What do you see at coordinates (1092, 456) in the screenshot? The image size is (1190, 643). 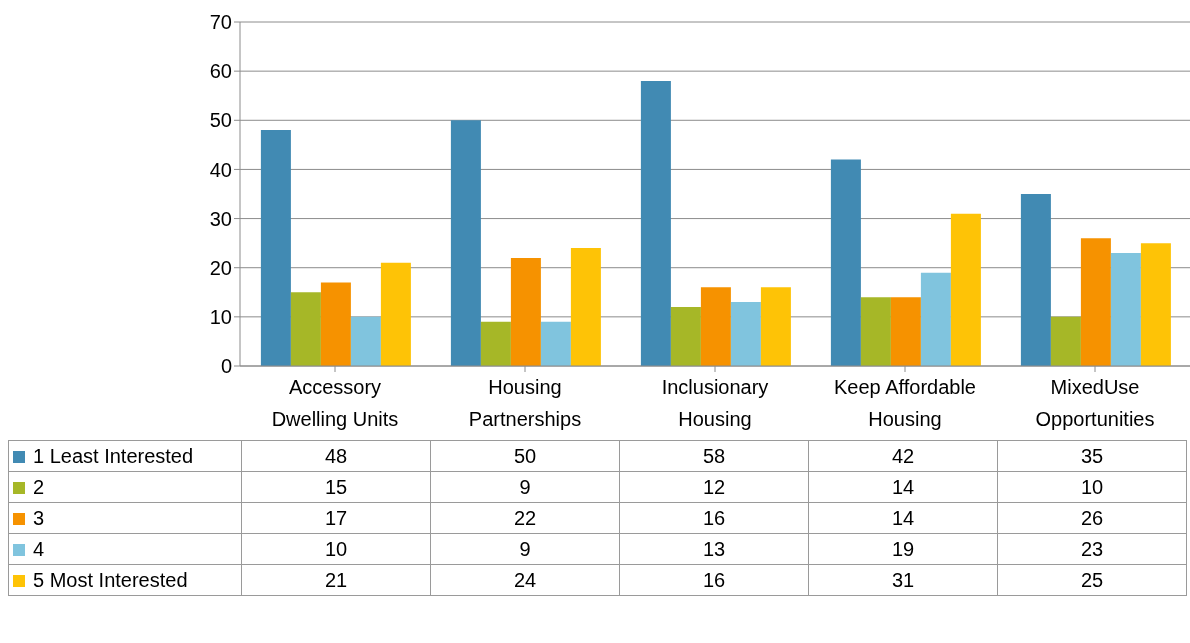 I see `data-label: 35` at bounding box center [1092, 456].